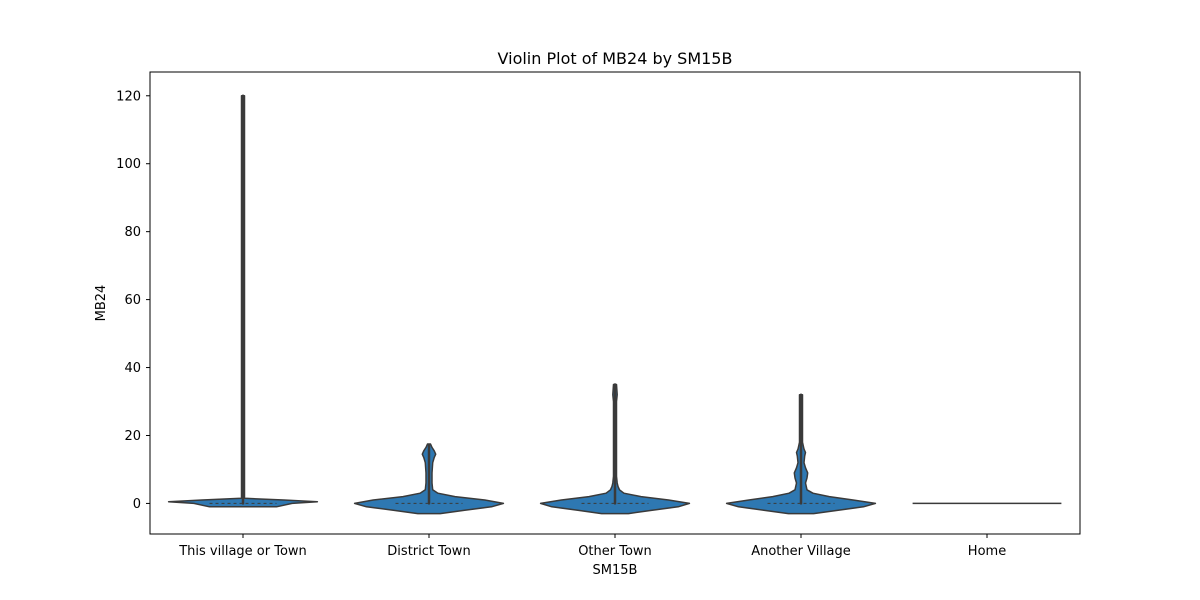 The height and width of the screenshot is (600, 1200). Describe the element at coordinates (615, 58) in the screenshot. I see `chart-title: Violin Plot of MB24 by SM15B` at that location.